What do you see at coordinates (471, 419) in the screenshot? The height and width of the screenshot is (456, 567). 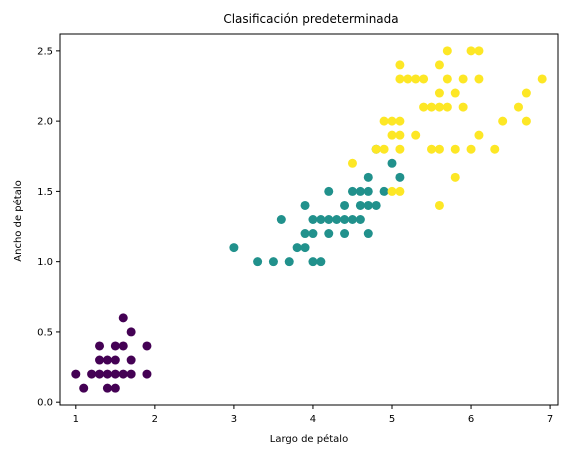 I see `x-tick-label: 6` at bounding box center [471, 419].